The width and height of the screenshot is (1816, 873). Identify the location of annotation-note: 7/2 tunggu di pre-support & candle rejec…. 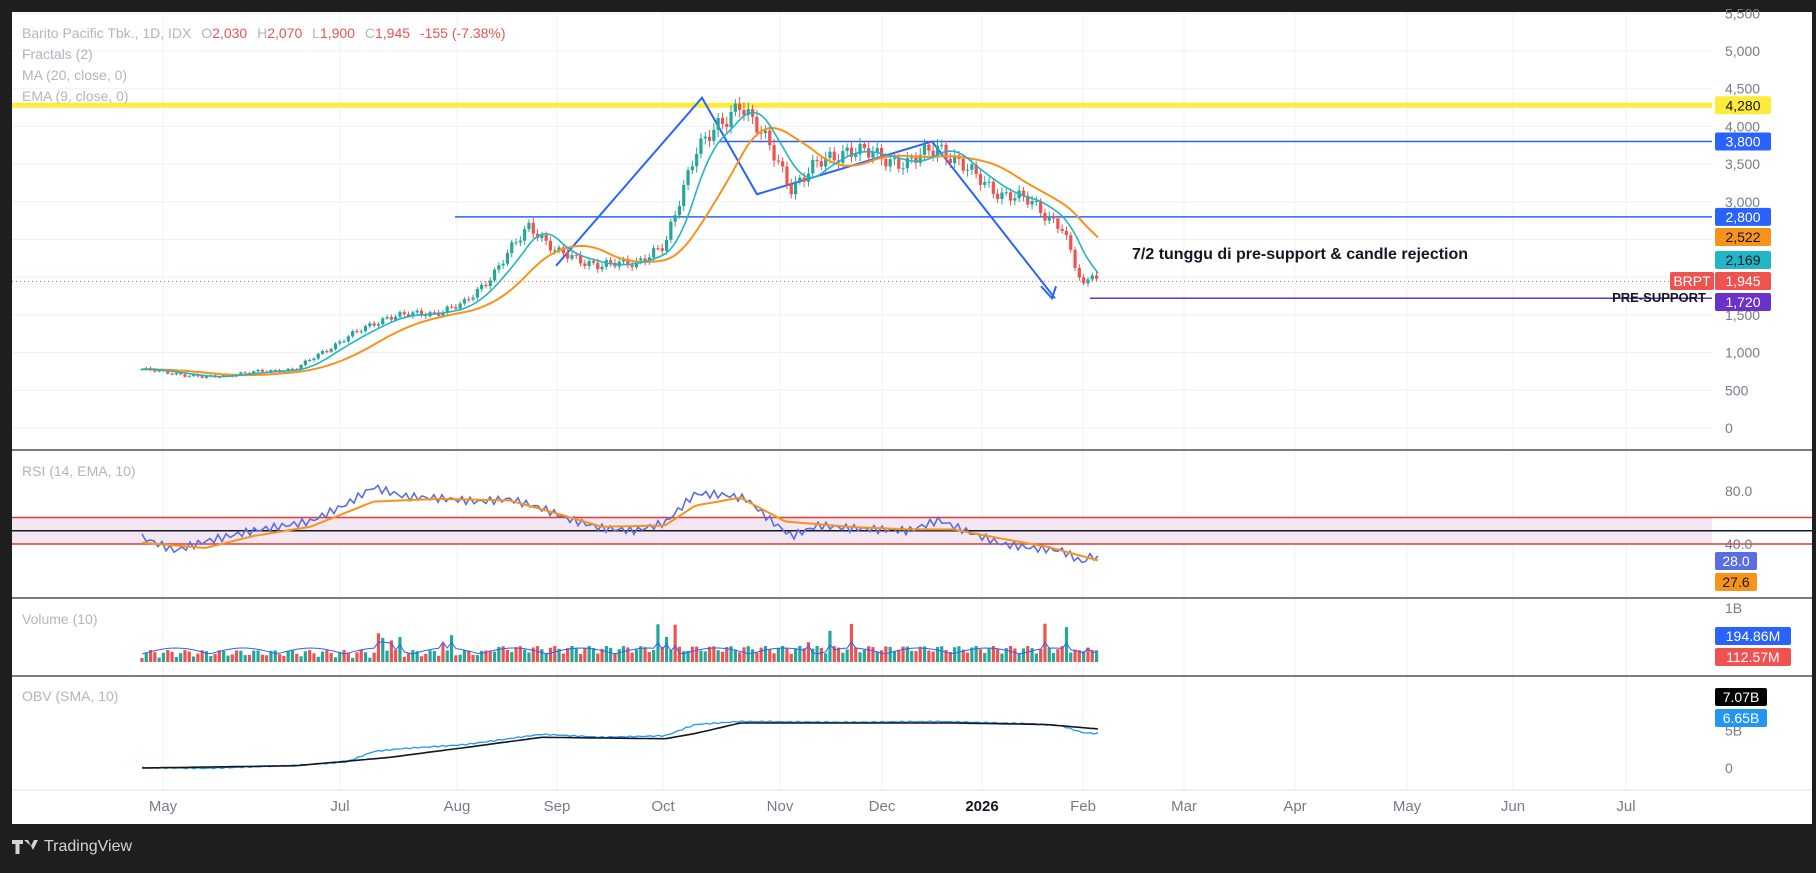
(1300, 254).